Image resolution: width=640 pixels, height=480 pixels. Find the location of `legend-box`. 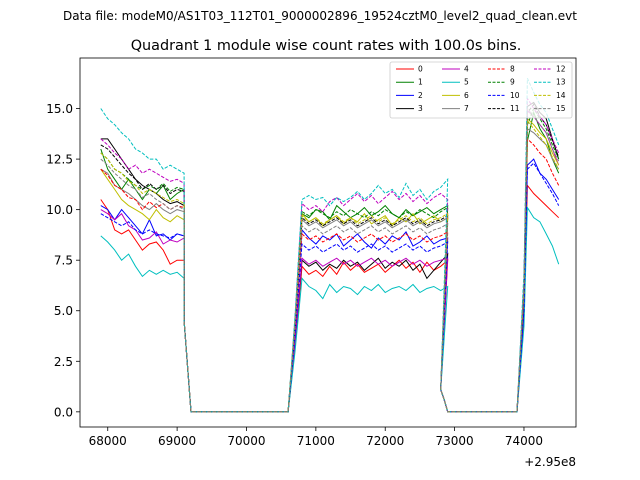

legend-box is located at coordinates (481, 90).